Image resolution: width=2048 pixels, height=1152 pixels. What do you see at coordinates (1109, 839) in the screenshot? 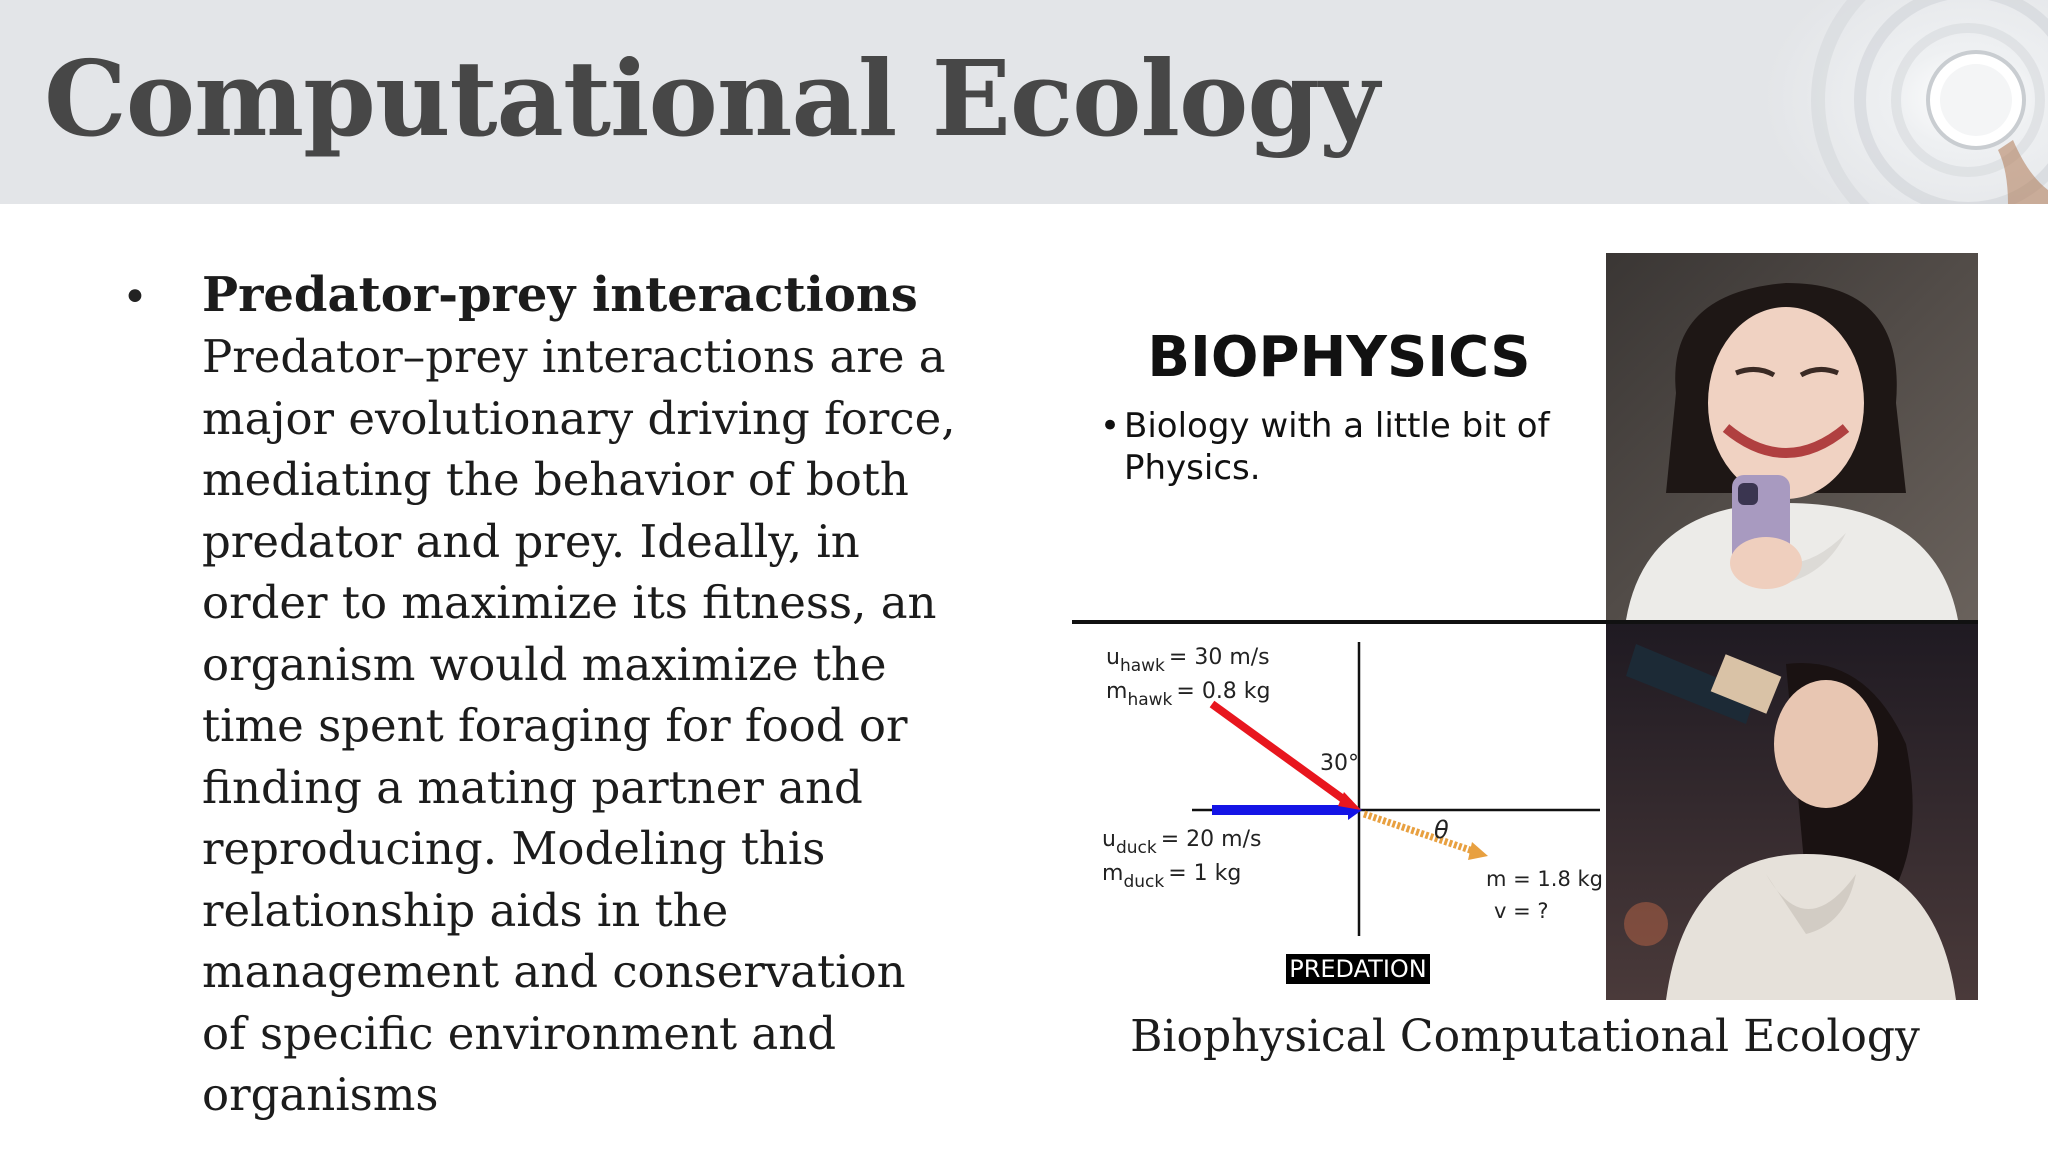
I see `duck-speed-label: u` at bounding box center [1109, 839].